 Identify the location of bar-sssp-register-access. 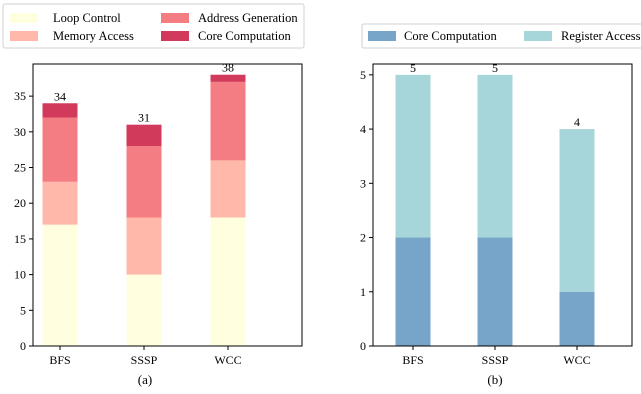
(495, 156).